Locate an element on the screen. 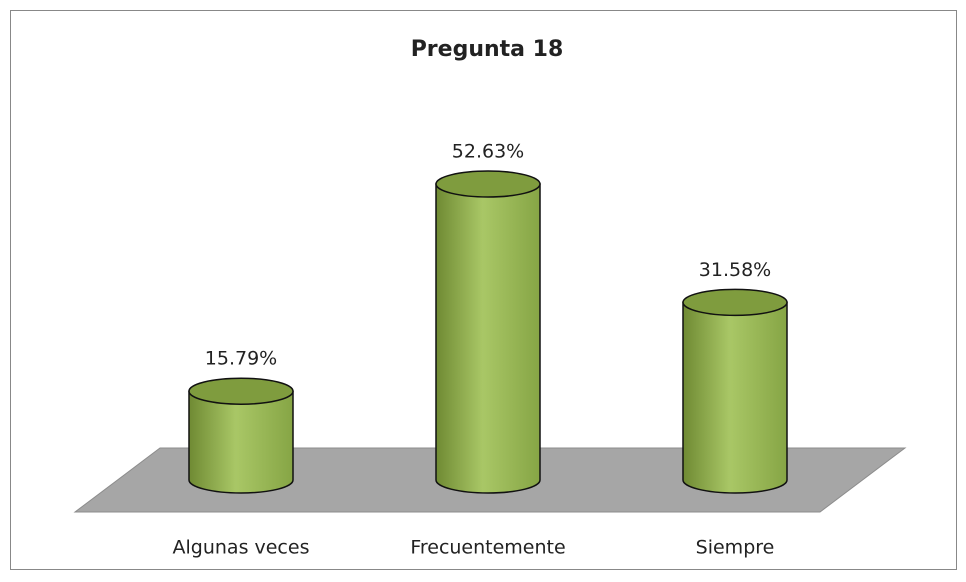 This screenshot has width=966, height=582. data-label: 15.79% is located at coordinates (241, 359).